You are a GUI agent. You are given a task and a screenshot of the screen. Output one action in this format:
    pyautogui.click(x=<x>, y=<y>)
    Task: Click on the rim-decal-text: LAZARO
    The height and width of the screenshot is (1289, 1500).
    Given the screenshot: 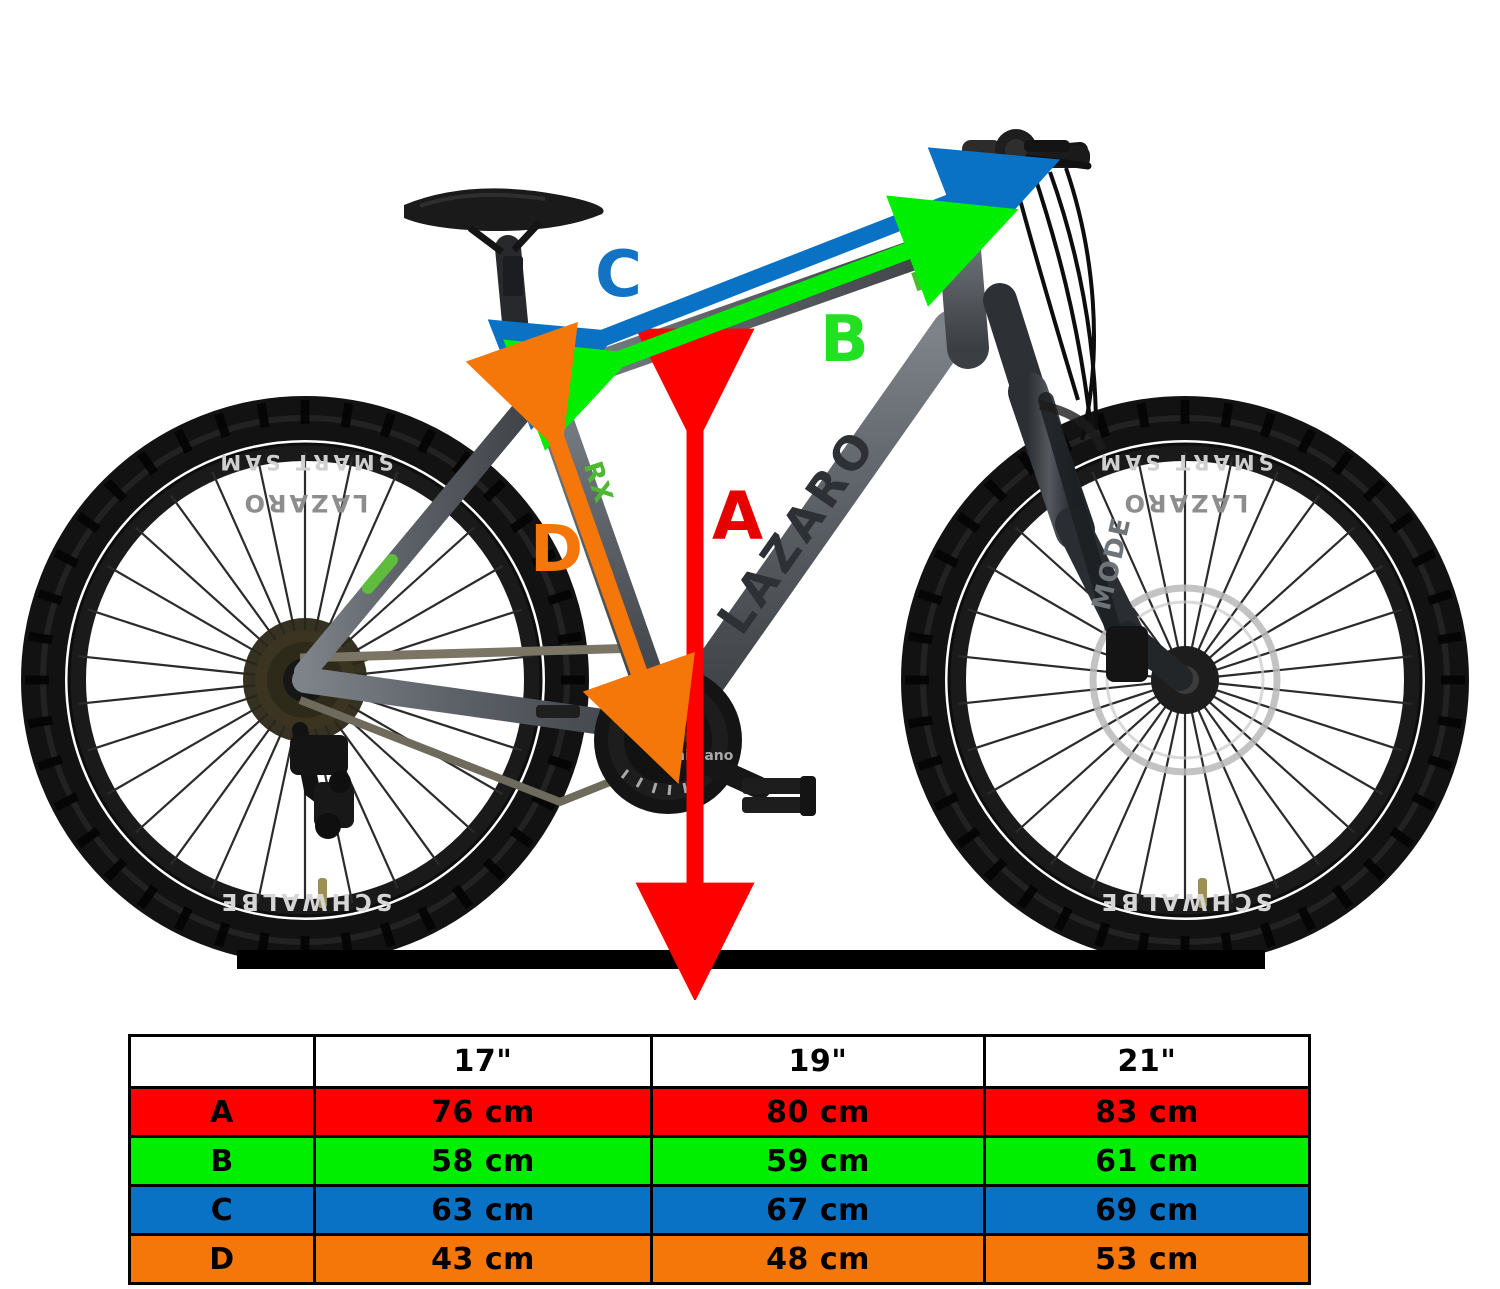 What is the action you would take?
    pyautogui.click(x=305, y=503)
    